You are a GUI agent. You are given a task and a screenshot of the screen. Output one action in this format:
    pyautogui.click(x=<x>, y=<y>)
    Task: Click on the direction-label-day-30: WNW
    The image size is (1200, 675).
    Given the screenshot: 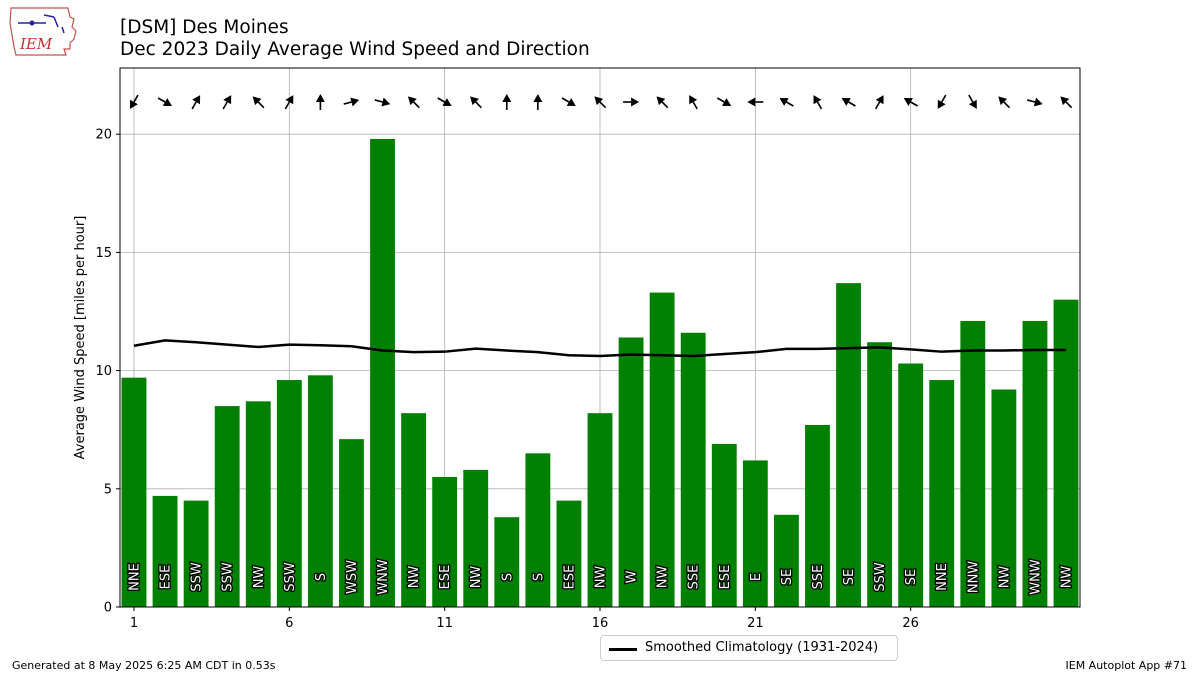 What is the action you would take?
    pyautogui.click(x=1035, y=577)
    